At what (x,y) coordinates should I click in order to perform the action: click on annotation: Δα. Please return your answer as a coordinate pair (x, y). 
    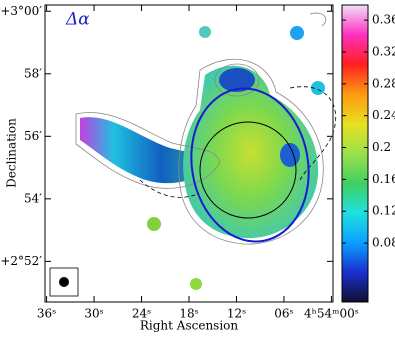
    Looking at the image, I should click on (77, 20).